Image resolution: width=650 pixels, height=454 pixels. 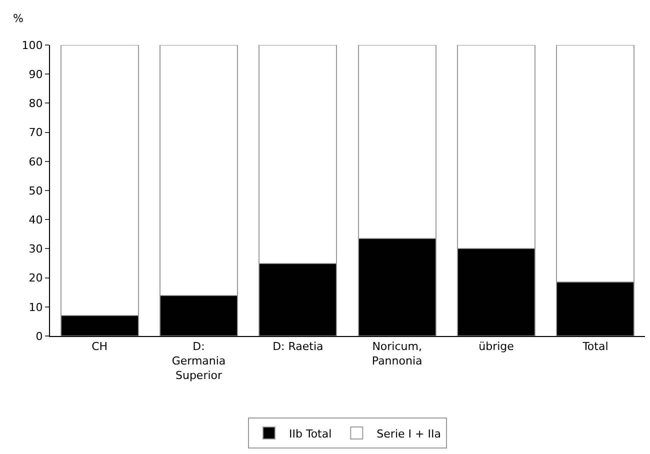 What do you see at coordinates (35, 74) in the screenshot?
I see `y-tick-label: 90` at bounding box center [35, 74].